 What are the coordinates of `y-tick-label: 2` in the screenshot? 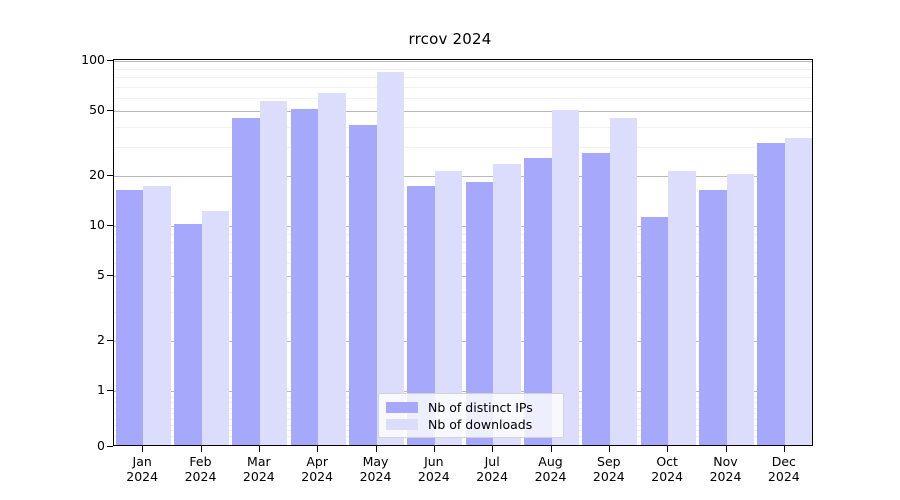 It's located at (101, 340).